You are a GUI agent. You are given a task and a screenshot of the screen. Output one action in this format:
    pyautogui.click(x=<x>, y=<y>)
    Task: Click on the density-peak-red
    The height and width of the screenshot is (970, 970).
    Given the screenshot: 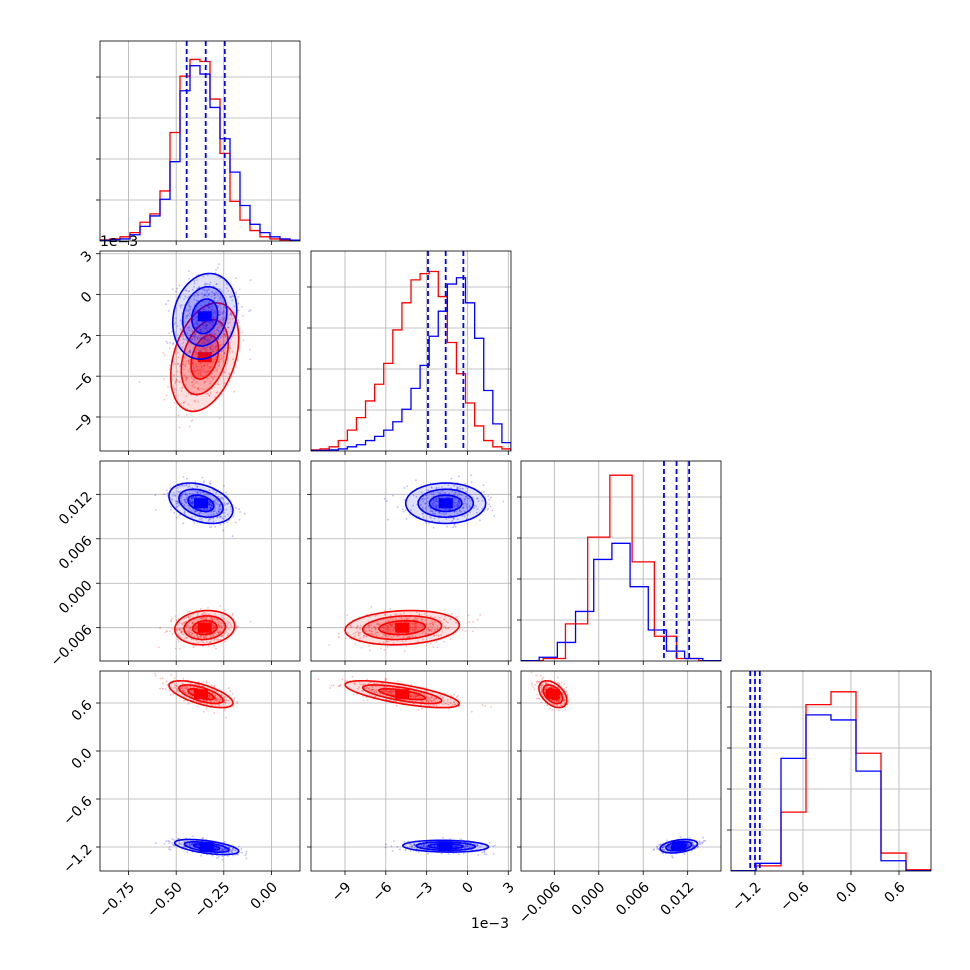 What is the action you would take?
    pyautogui.click(x=204, y=627)
    